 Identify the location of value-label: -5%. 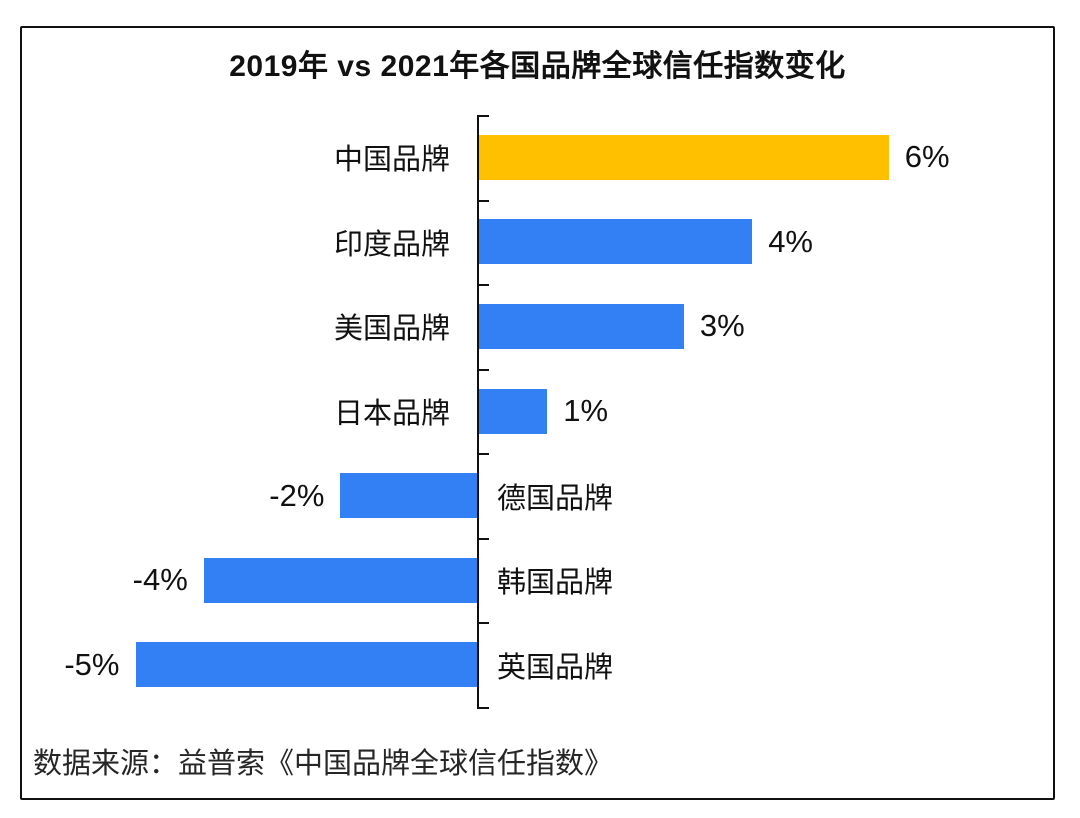
(92, 664).